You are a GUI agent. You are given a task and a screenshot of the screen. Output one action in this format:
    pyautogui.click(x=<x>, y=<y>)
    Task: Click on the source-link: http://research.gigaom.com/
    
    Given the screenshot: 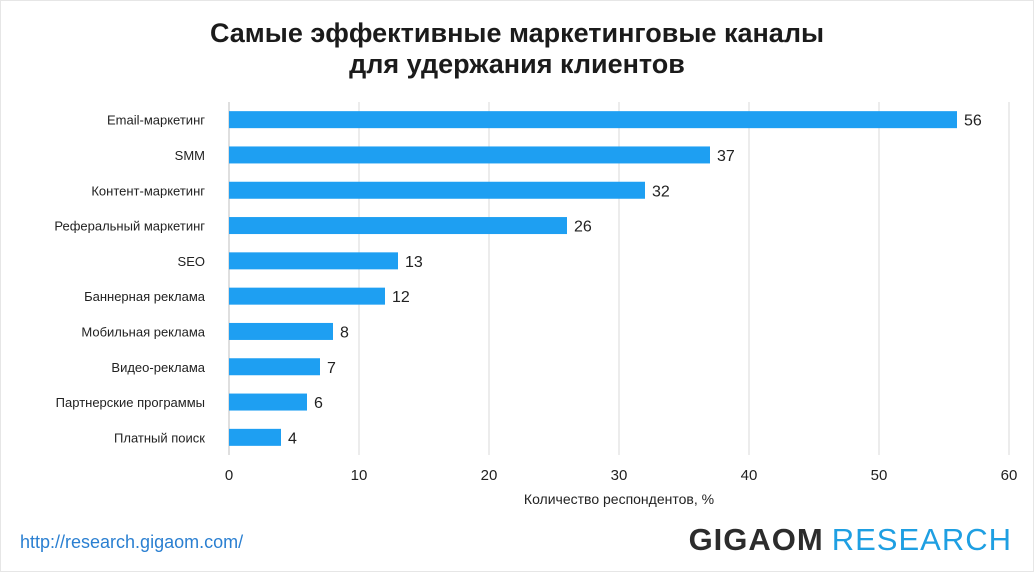 What is the action you would take?
    pyautogui.click(x=132, y=542)
    